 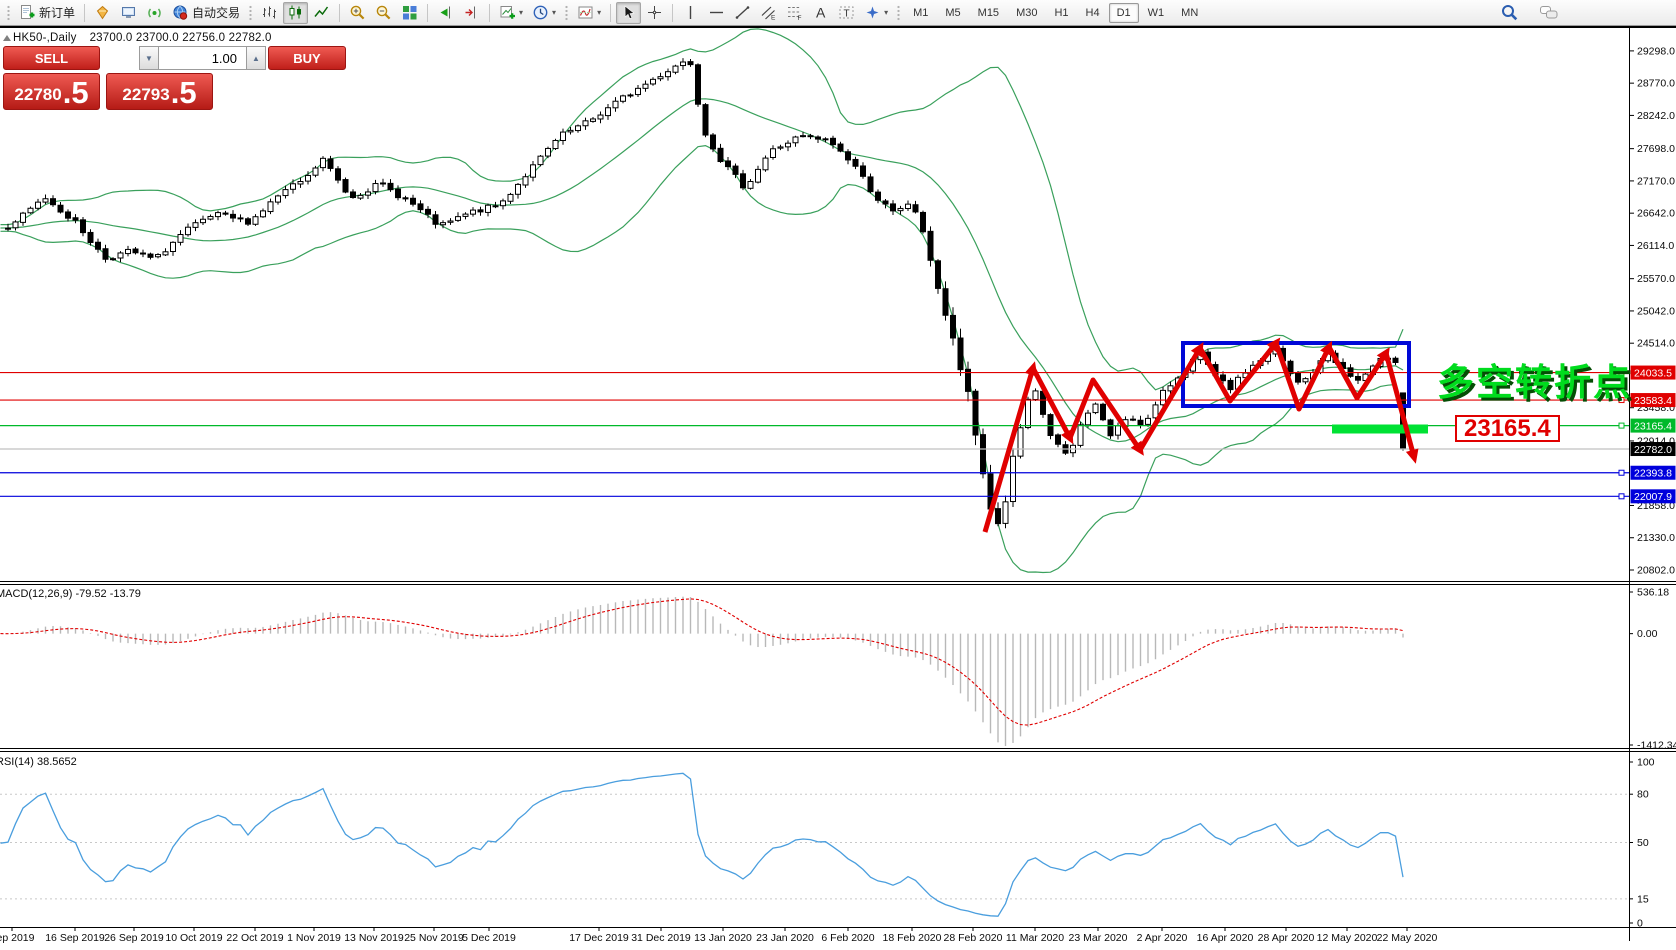 I want to click on chart-shift-icon, so click(x=471, y=12).